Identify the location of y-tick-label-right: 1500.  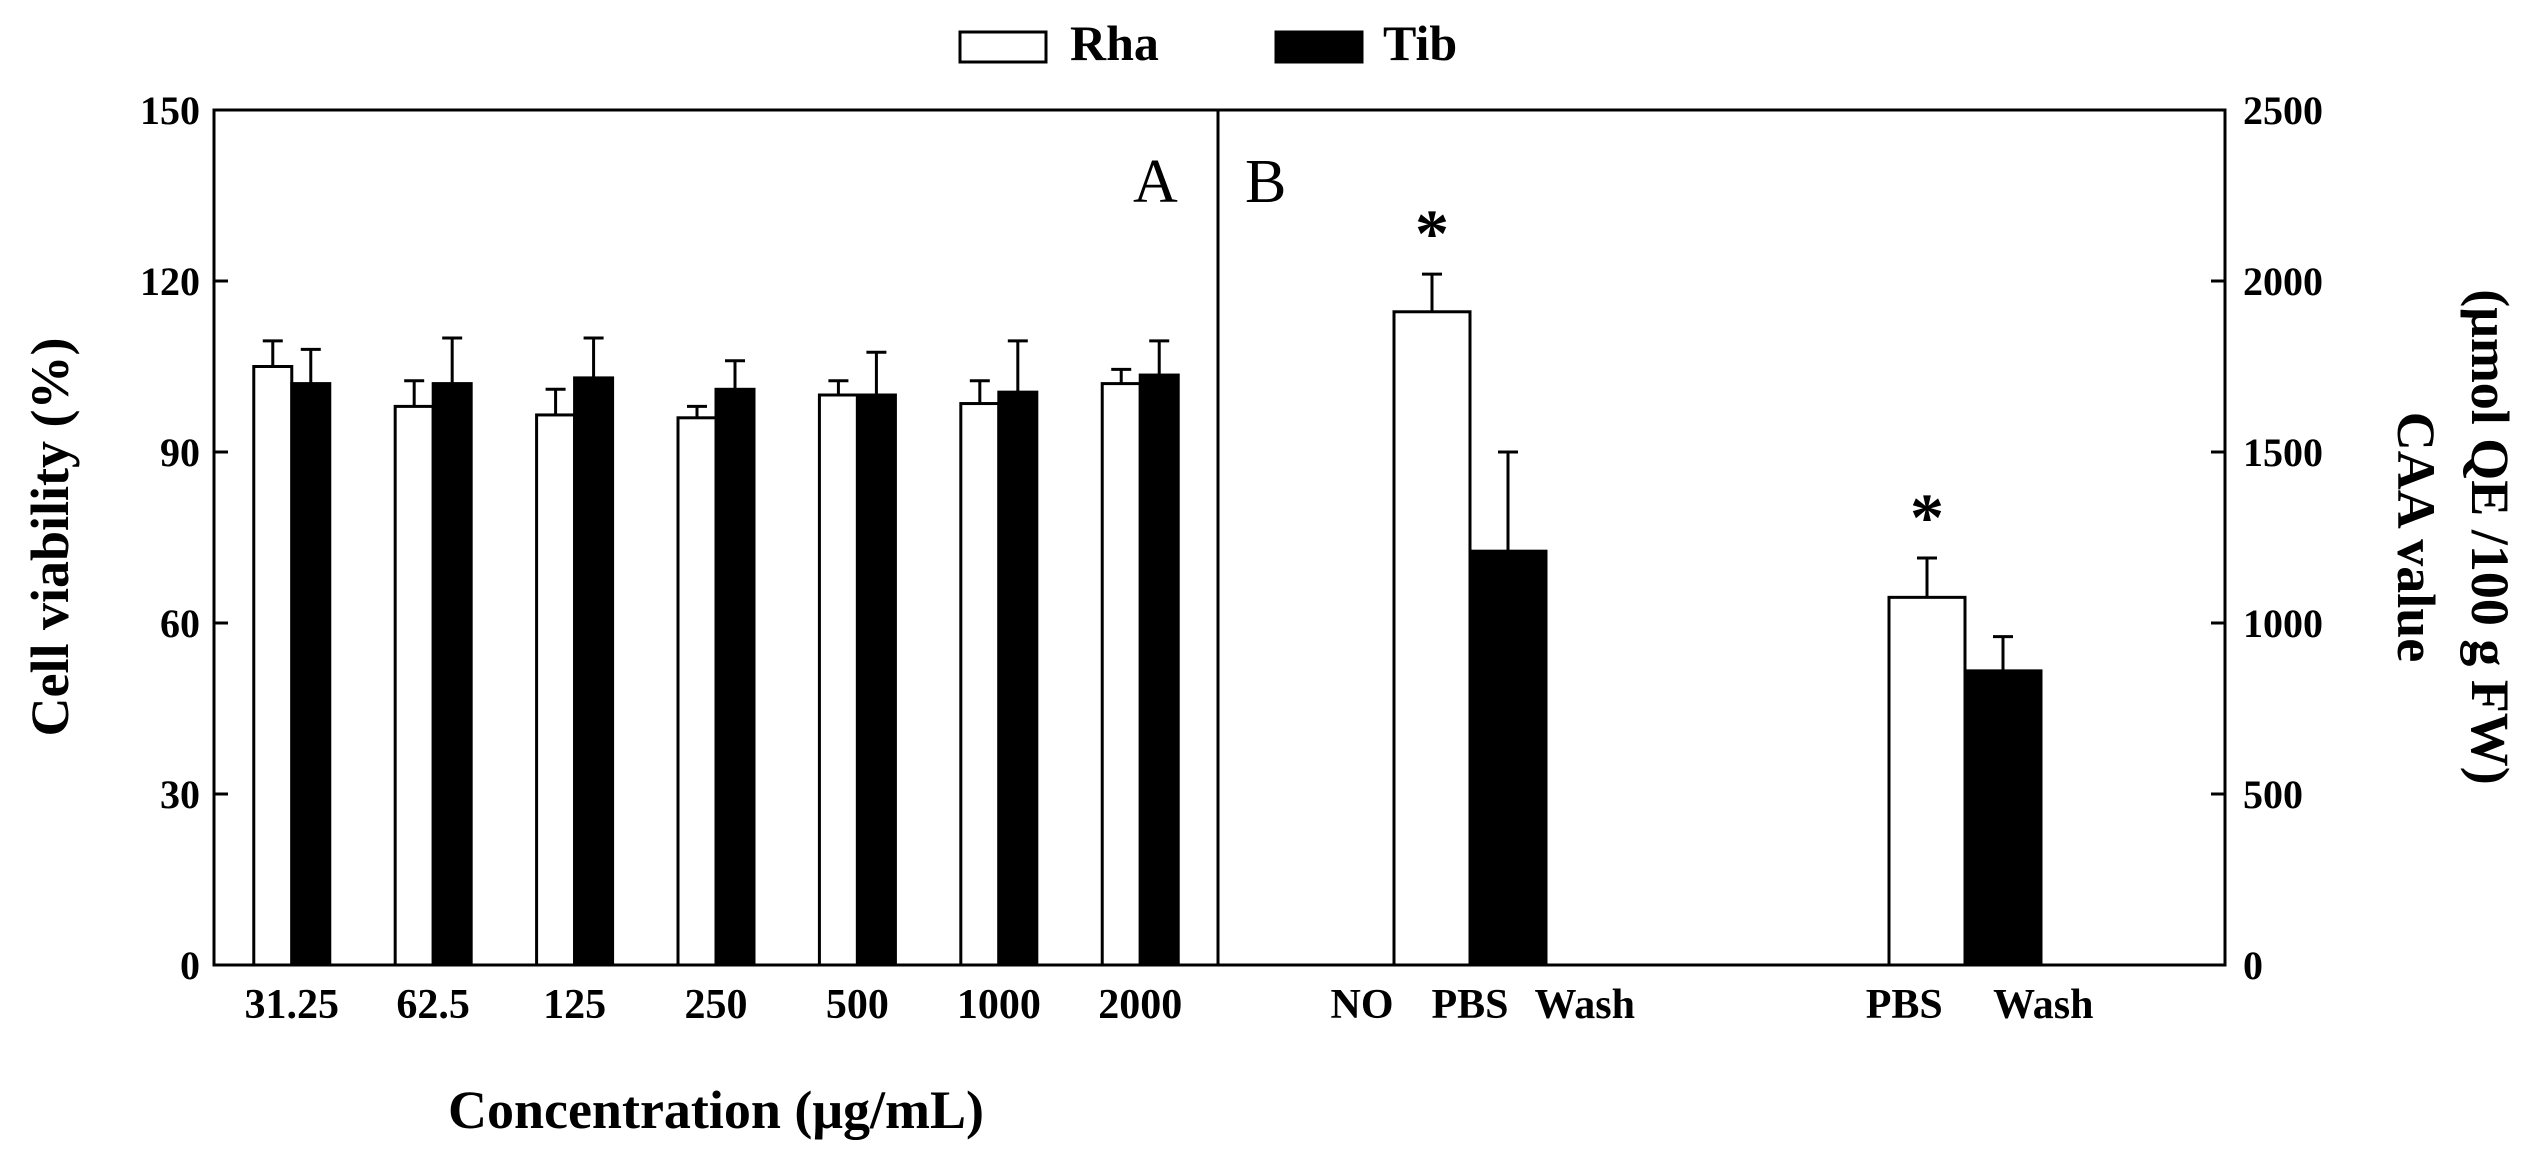
(2283, 452).